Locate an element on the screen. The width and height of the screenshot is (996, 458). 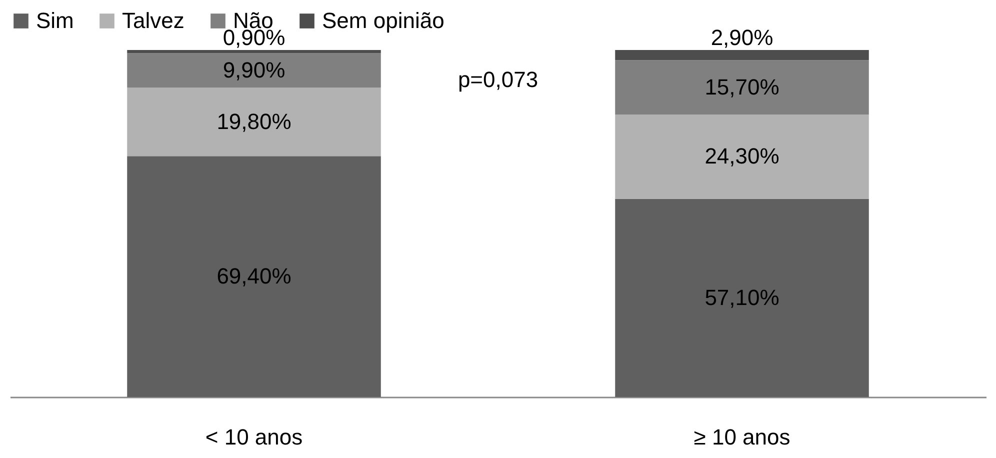
x-tick-label: < 10 anos is located at coordinates (254, 437).